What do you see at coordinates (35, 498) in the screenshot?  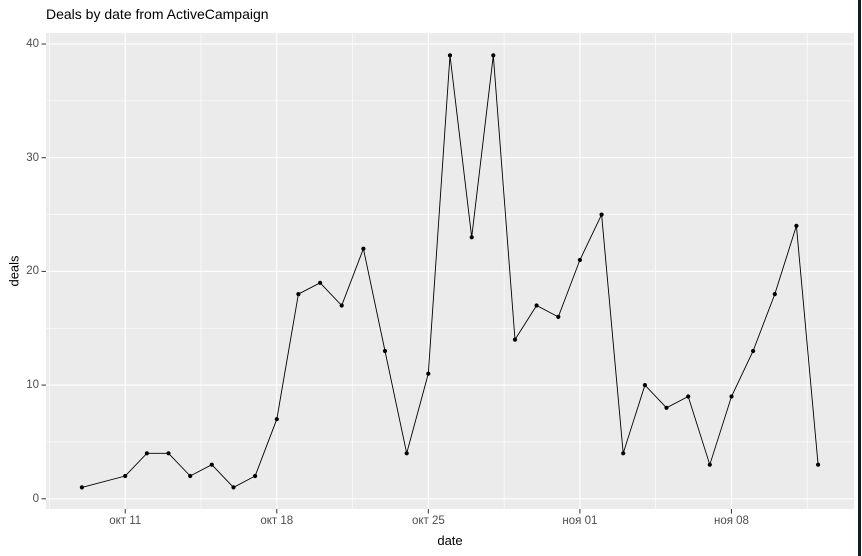 I see `y-axis-tick-label: 0` at bounding box center [35, 498].